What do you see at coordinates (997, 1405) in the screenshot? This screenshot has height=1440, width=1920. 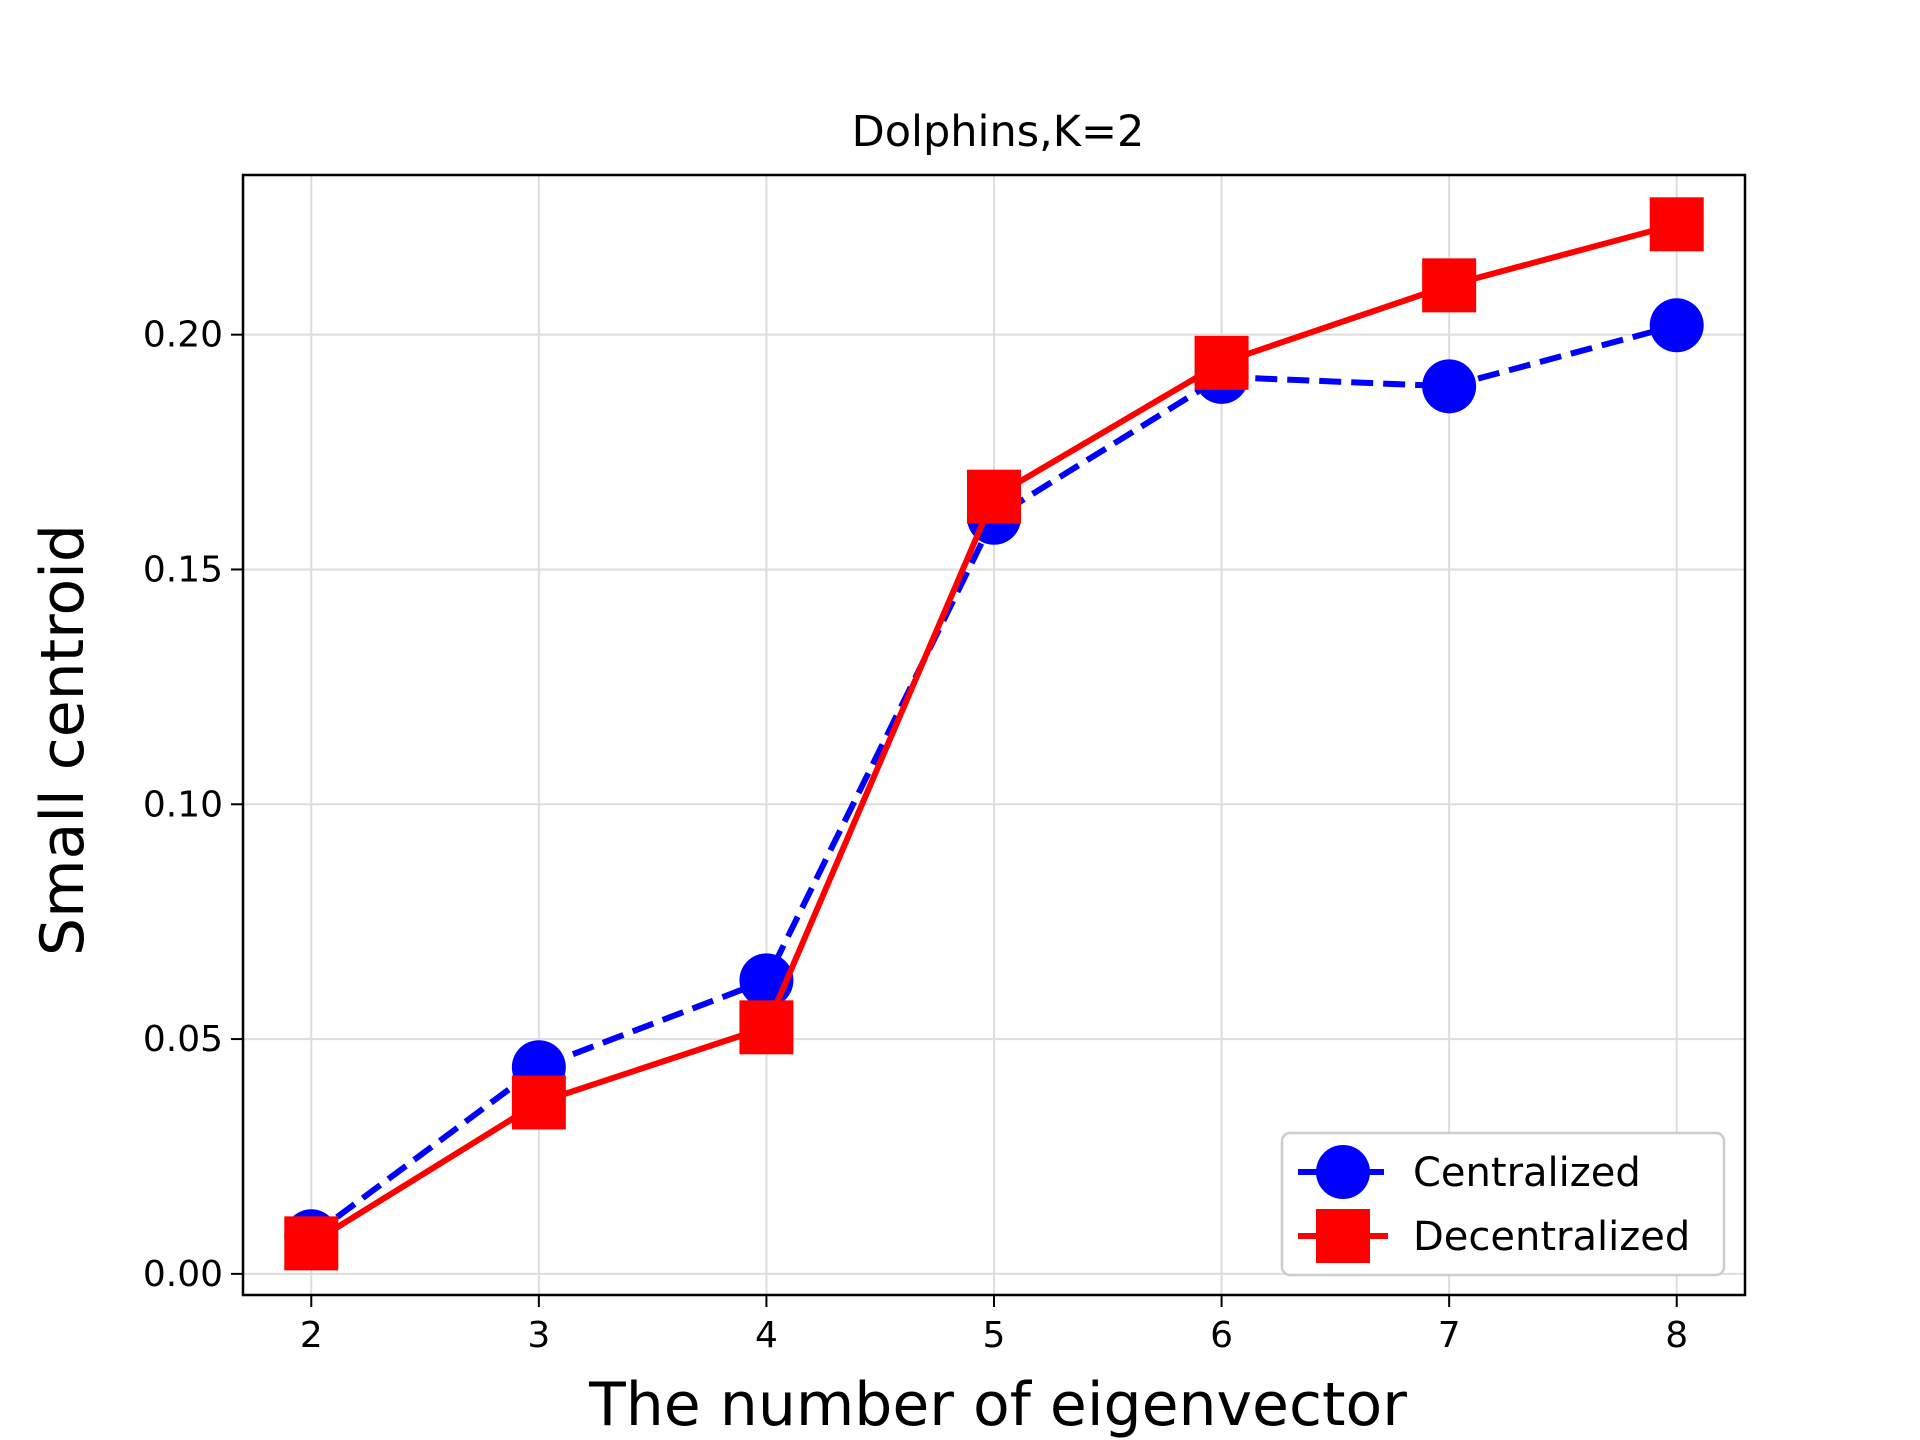 I see `x-axis-label: The number of eigenvector` at bounding box center [997, 1405].